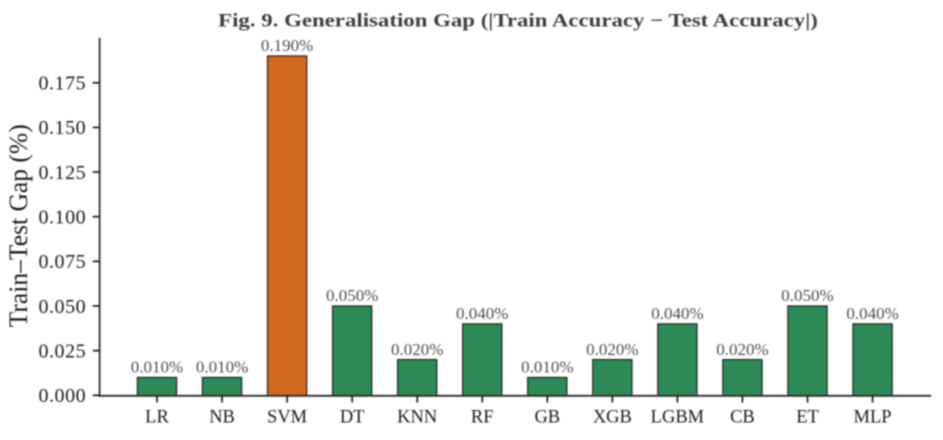 The height and width of the screenshot is (440, 943). Describe the element at coordinates (547, 418) in the screenshot. I see `svg-text: GB` at that location.